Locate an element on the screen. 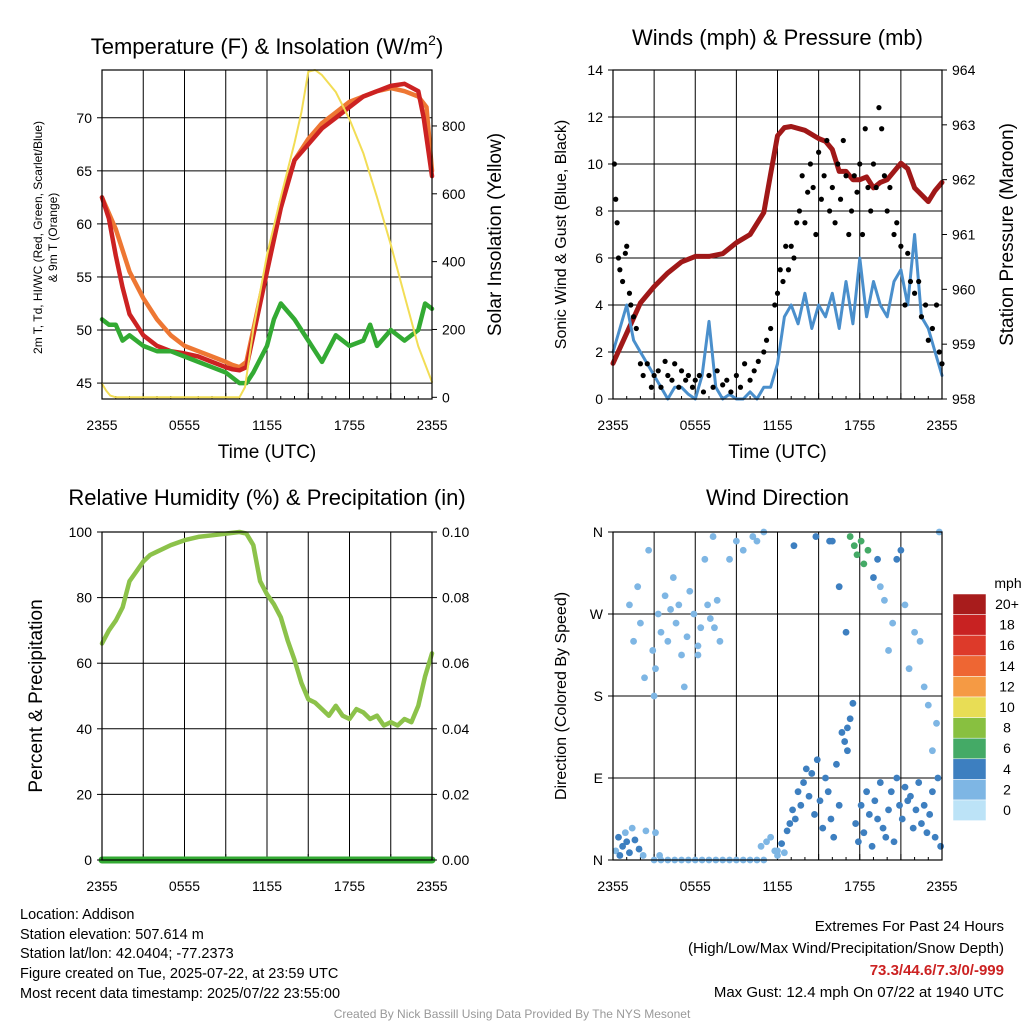 This screenshot has width=1024, height=1024. x-tick-label: 1155 is located at coordinates (777, 425).